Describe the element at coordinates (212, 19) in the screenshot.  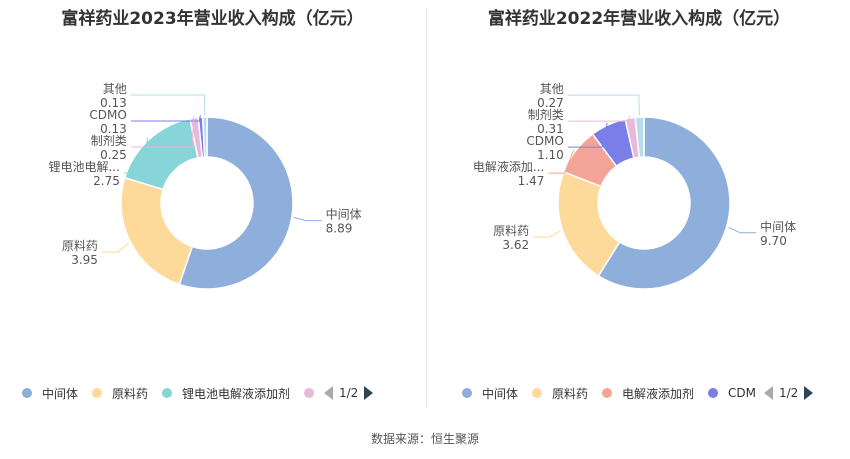
I see `chart-title-2023: 富祥药业2023年营业收入构成（亿元）` at that location.